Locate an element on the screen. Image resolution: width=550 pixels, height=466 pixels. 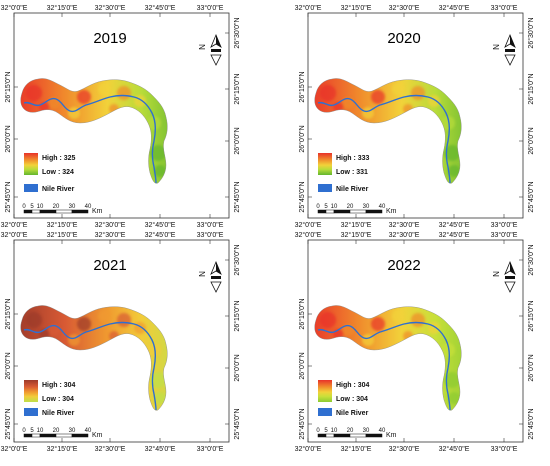
north-label: N is located at coordinates (496, 274).